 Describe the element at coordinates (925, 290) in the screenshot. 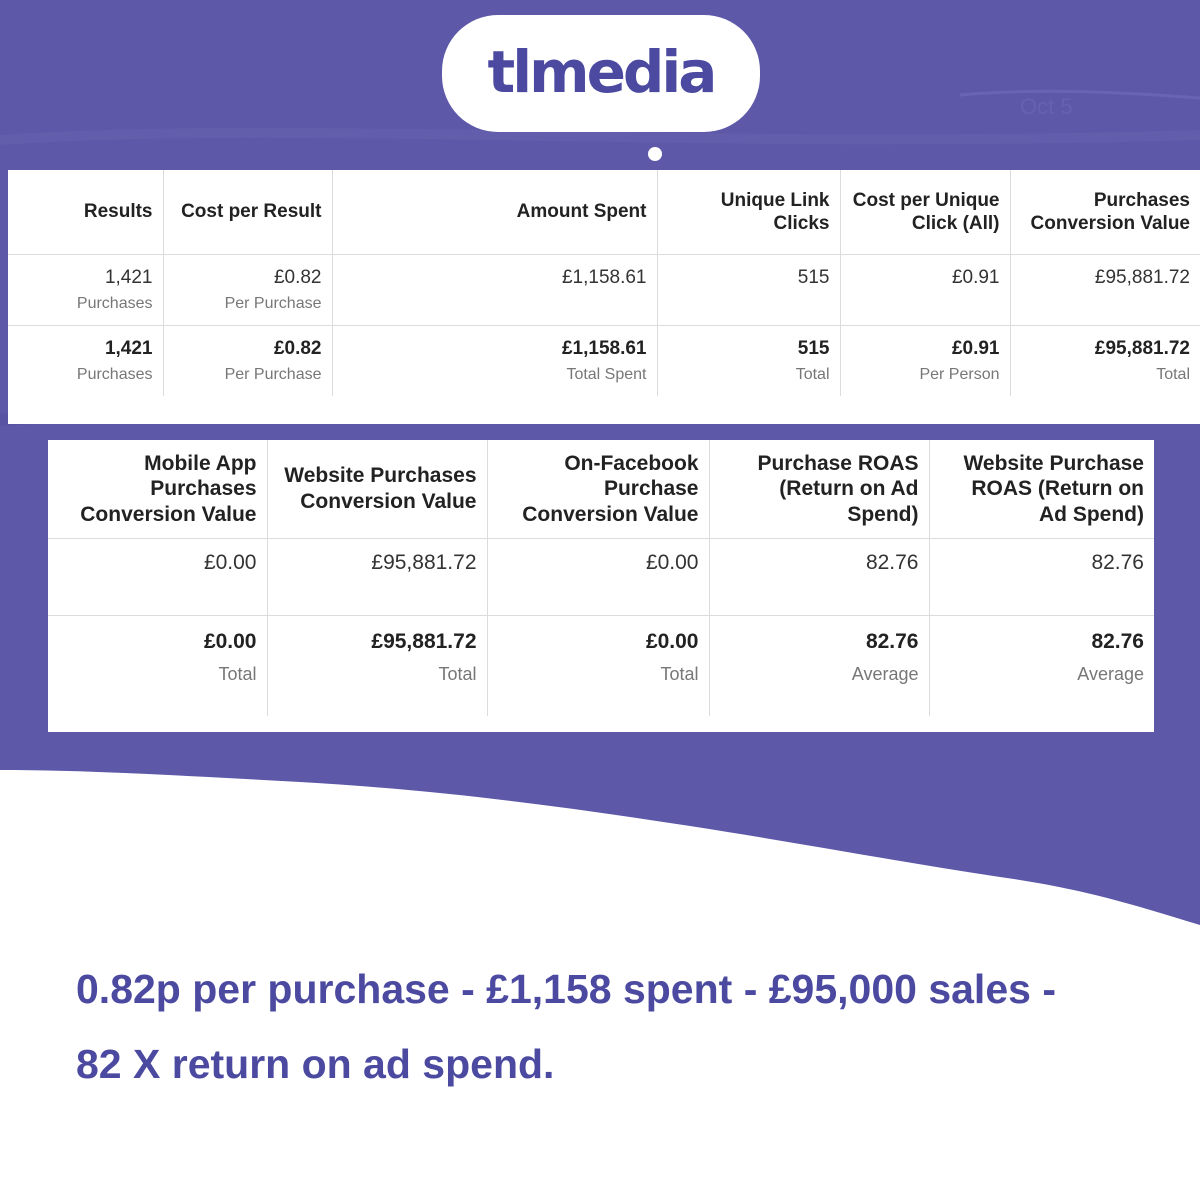

I see `table-cell: £0.91` at that location.